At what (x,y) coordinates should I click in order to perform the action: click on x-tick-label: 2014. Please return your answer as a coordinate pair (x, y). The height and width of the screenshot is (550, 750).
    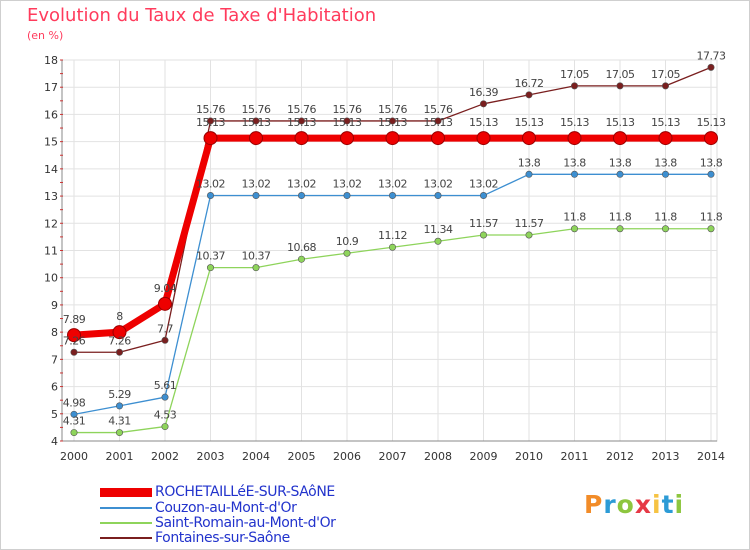
    Looking at the image, I should click on (711, 456).